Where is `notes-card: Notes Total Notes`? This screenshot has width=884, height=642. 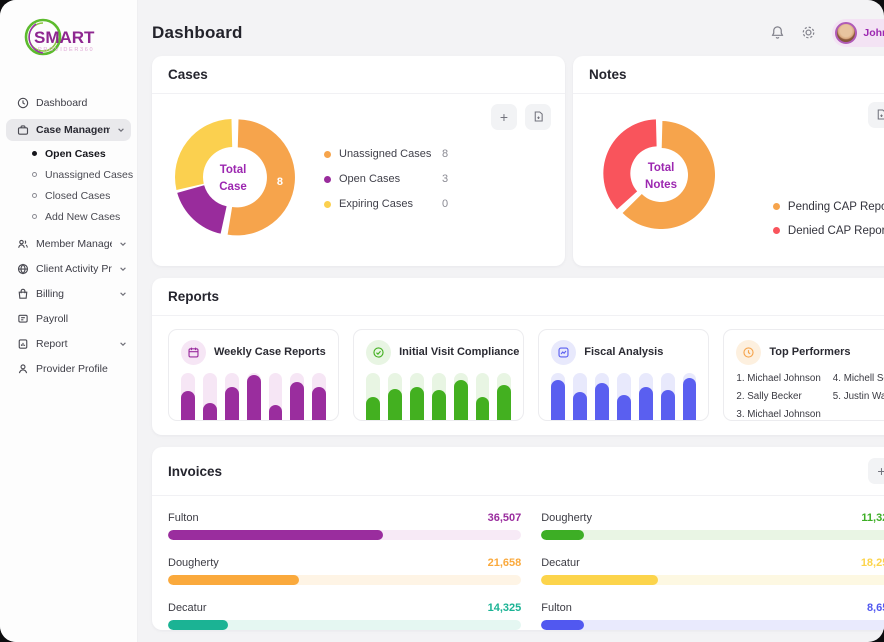
notes-card: Notes Total Notes is located at coordinates (728, 160).